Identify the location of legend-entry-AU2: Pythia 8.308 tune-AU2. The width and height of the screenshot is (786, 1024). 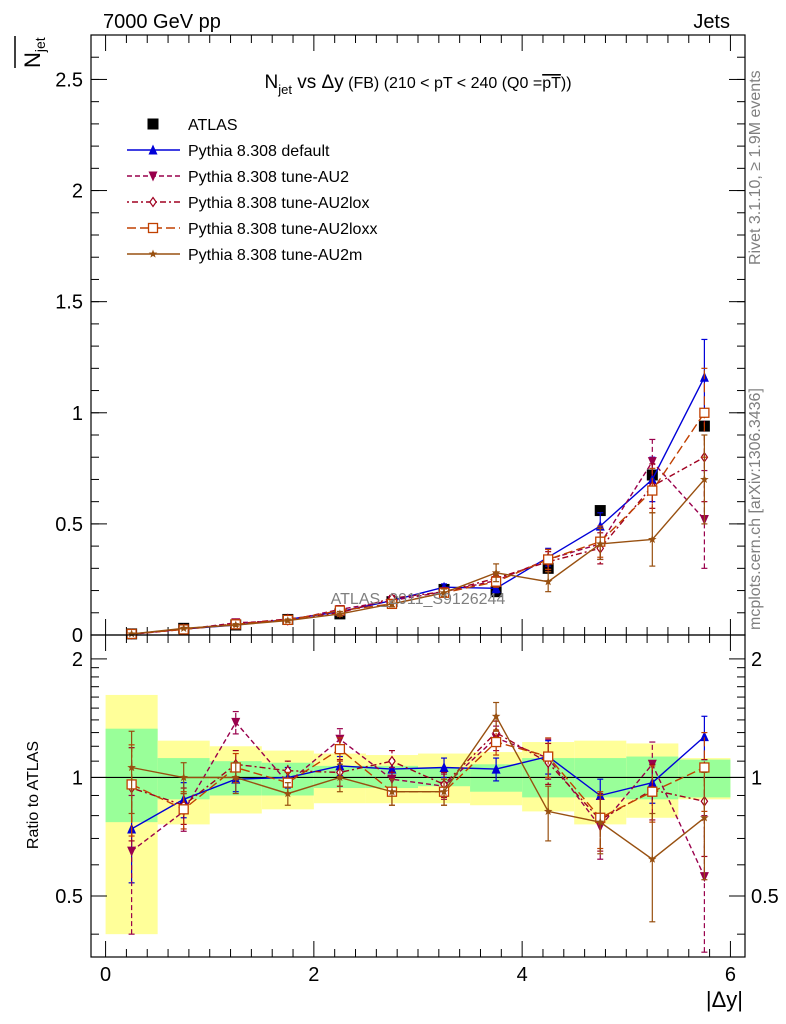
(238, 177).